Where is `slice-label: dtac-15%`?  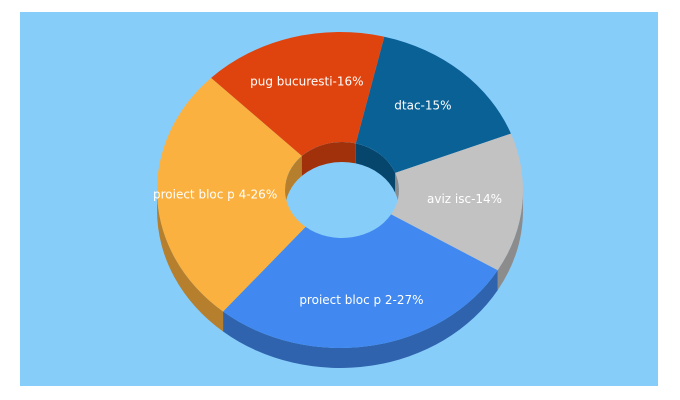
slice-label: dtac-15% is located at coordinates (422, 106).